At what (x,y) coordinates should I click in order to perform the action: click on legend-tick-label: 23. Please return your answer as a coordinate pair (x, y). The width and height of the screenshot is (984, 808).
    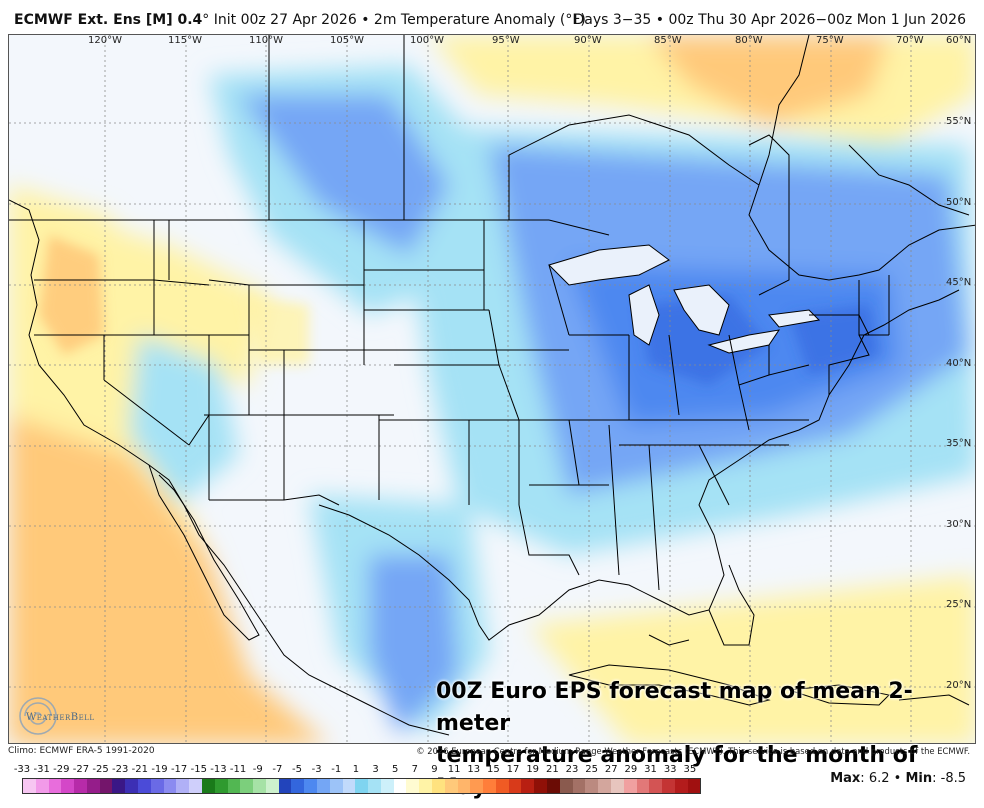
    Looking at the image, I should click on (572, 769).